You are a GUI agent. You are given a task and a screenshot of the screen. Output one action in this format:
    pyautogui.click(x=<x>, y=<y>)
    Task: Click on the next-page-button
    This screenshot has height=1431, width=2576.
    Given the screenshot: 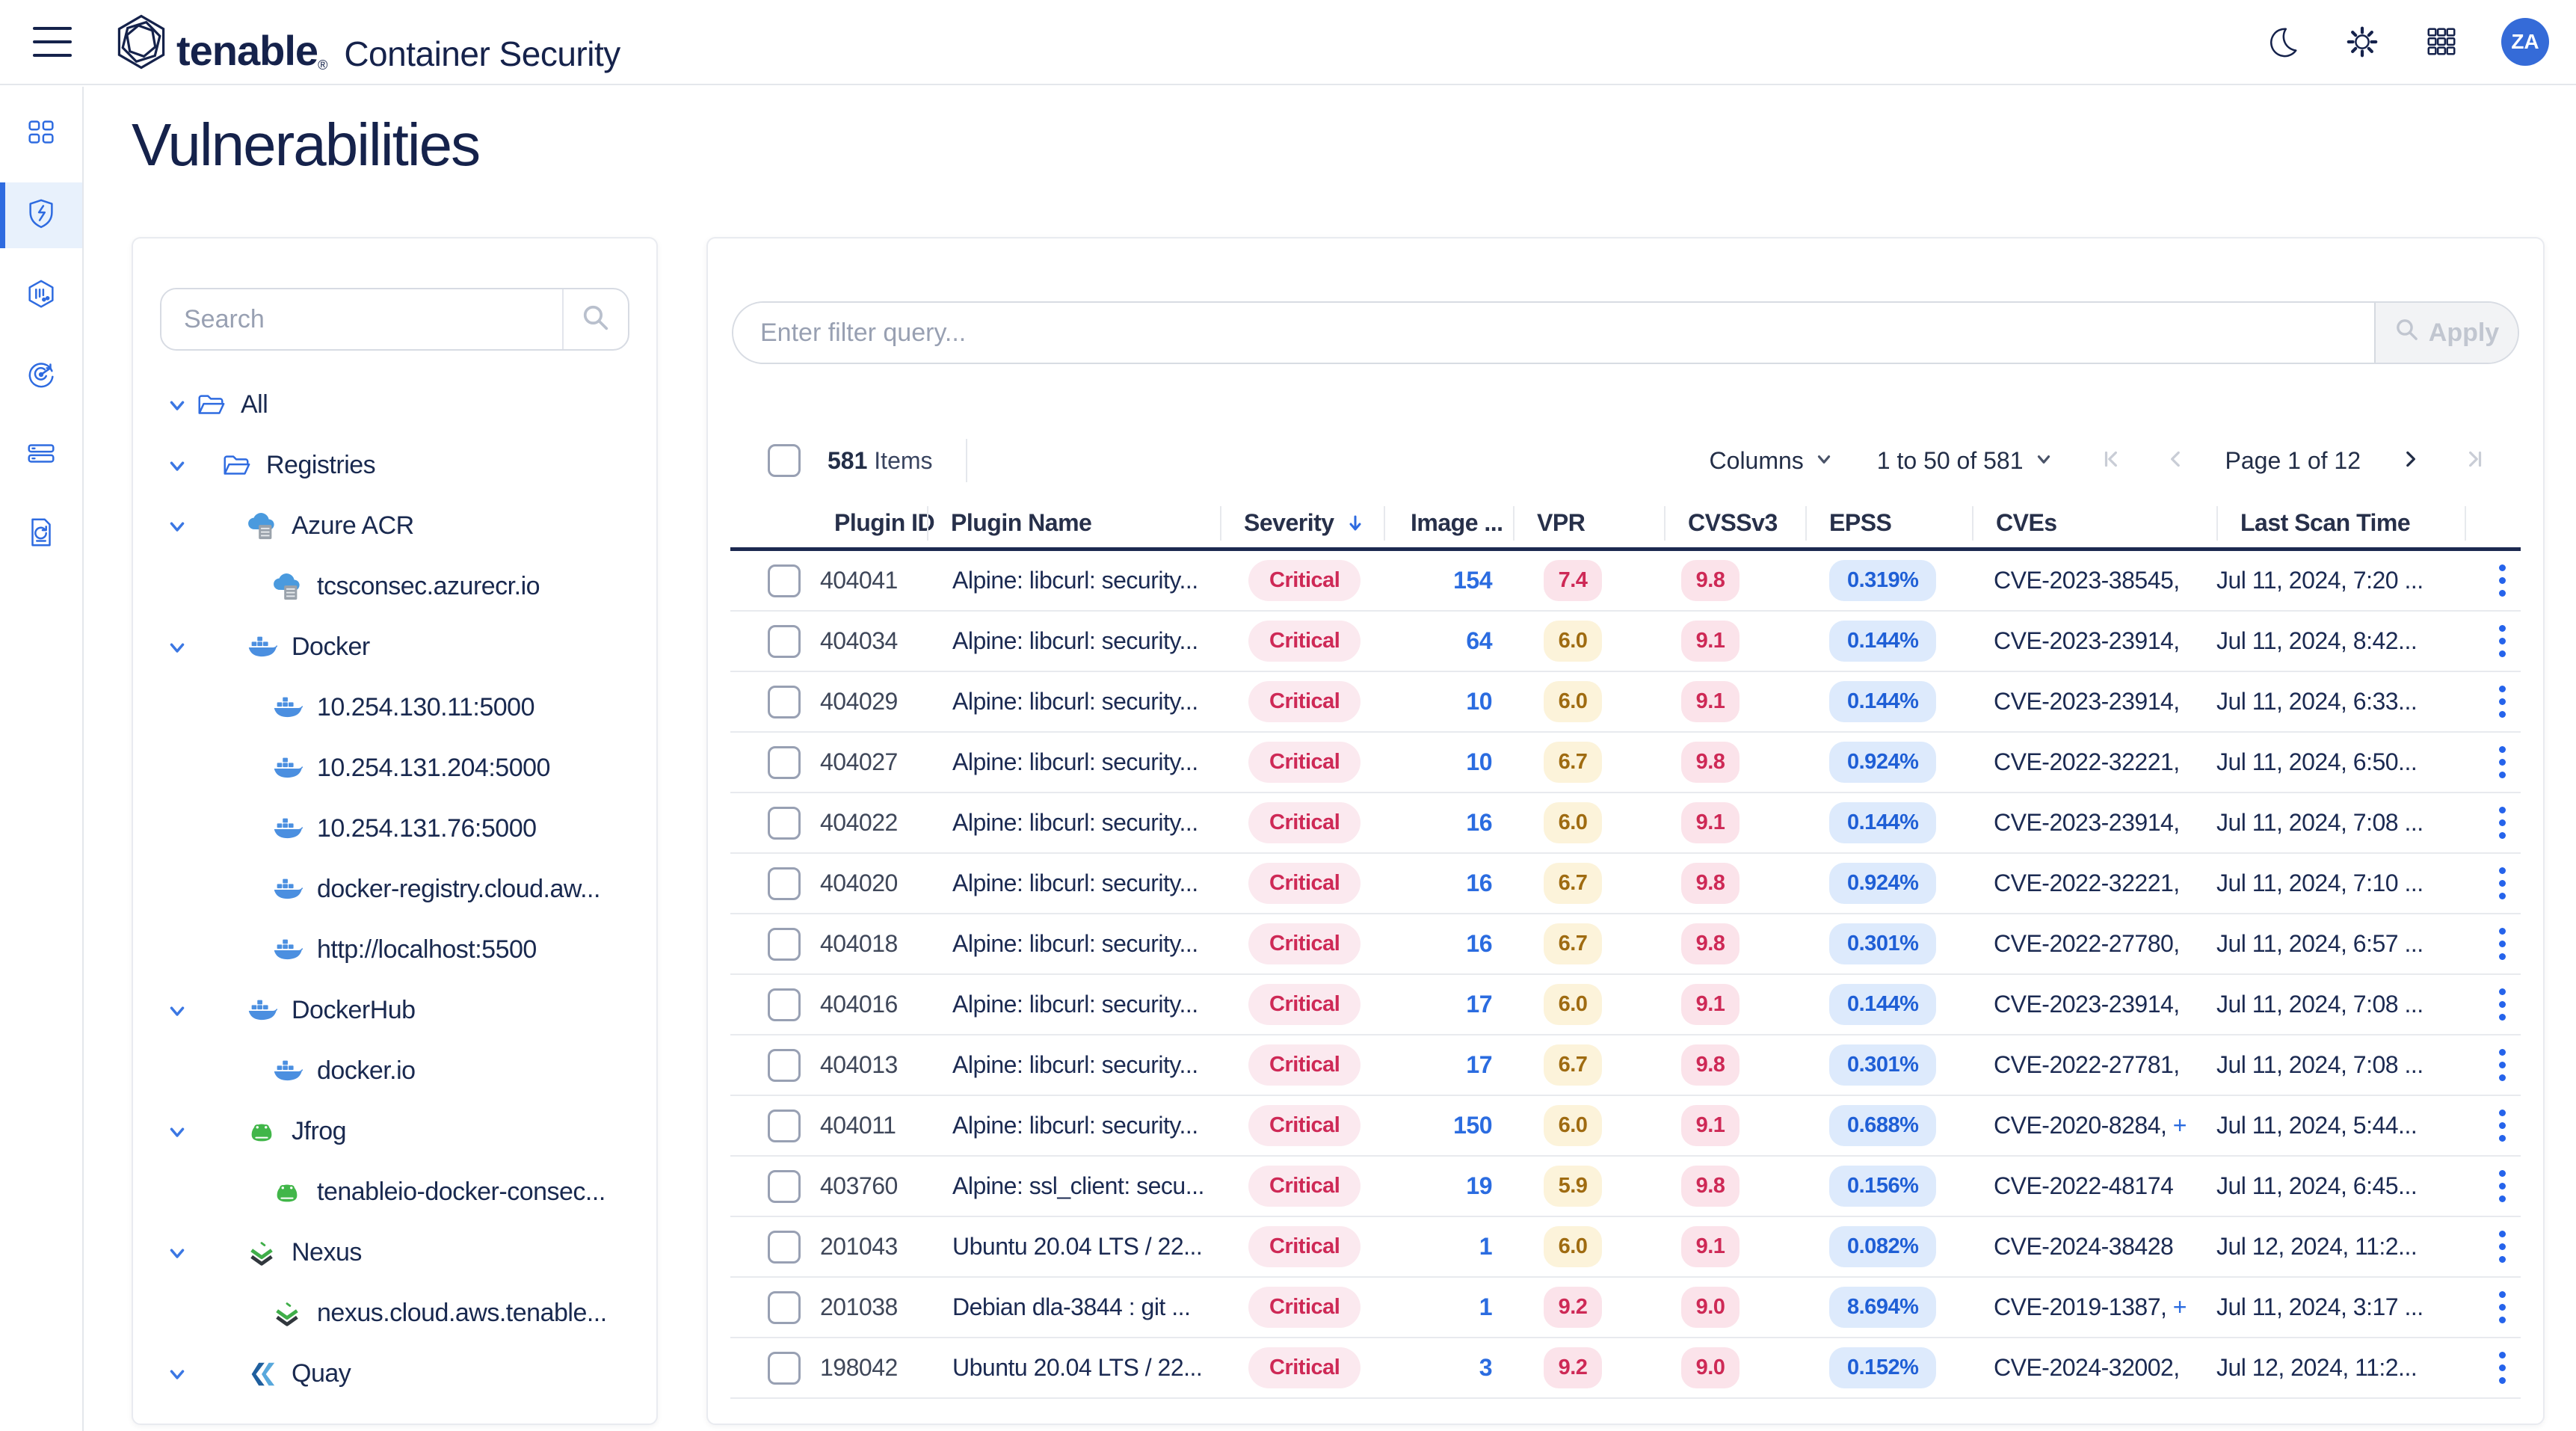 What is the action you would take?
    pyautogui.click(x=2410, y=461)
    